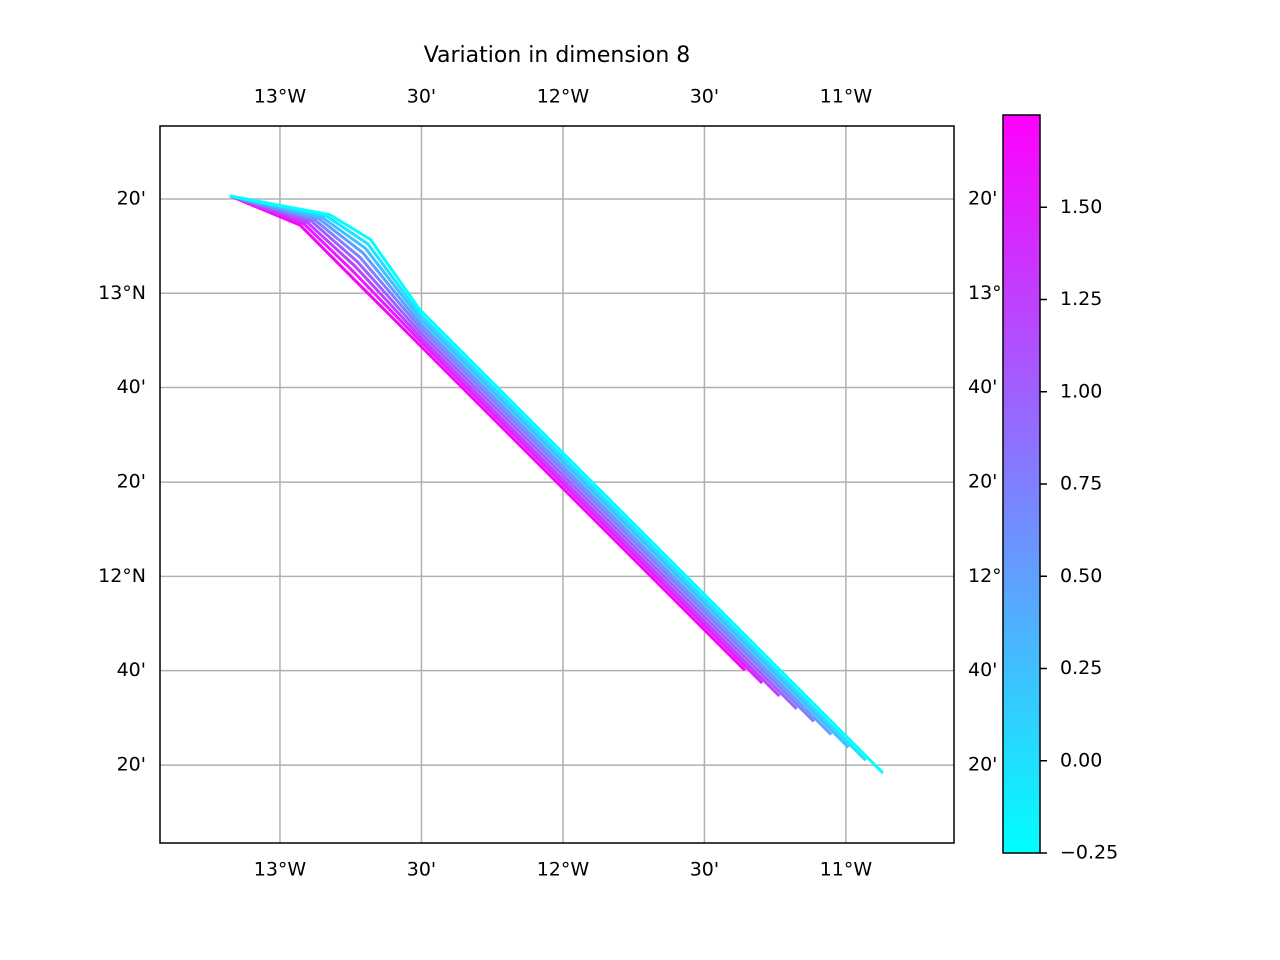  I want to click on colorbar, so click(1021, 484).